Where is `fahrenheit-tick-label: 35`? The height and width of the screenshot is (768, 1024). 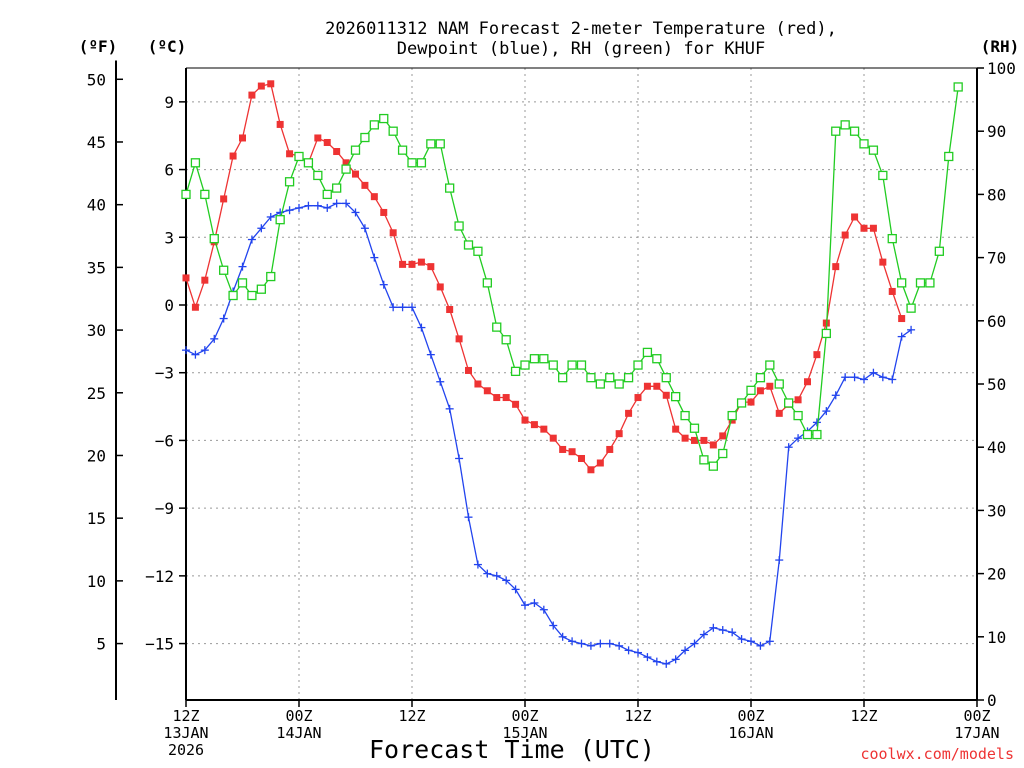 fahrenheit-tick-label: 35 is located at coordinates (96, 267).